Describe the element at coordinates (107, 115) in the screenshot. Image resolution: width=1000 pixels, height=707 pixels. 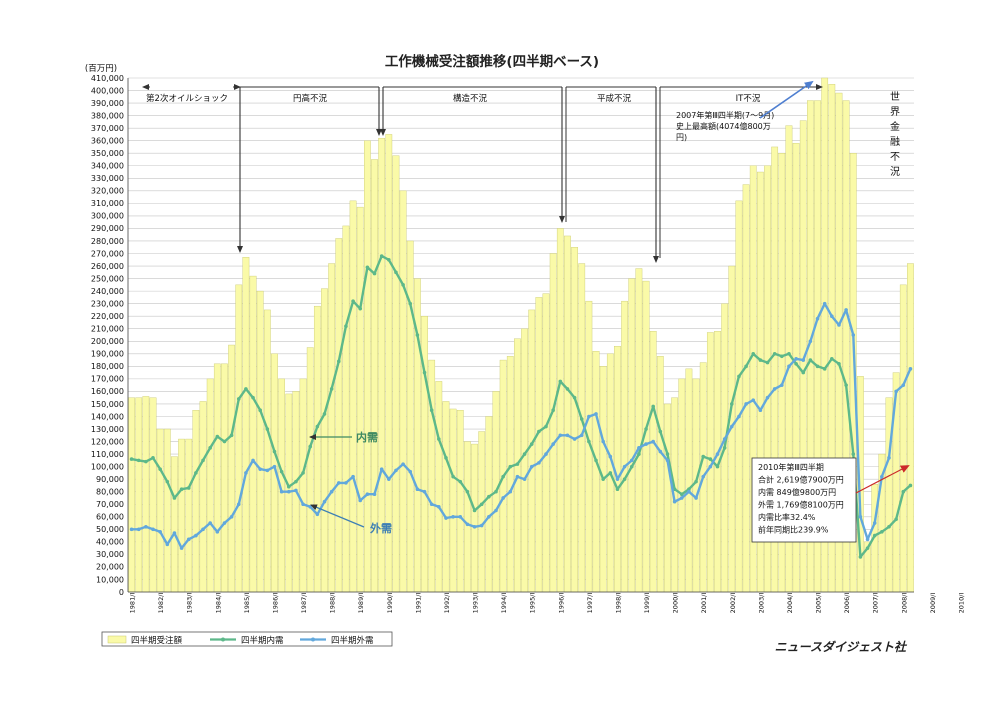
I see `y-tick-label: 380,000` at that location.